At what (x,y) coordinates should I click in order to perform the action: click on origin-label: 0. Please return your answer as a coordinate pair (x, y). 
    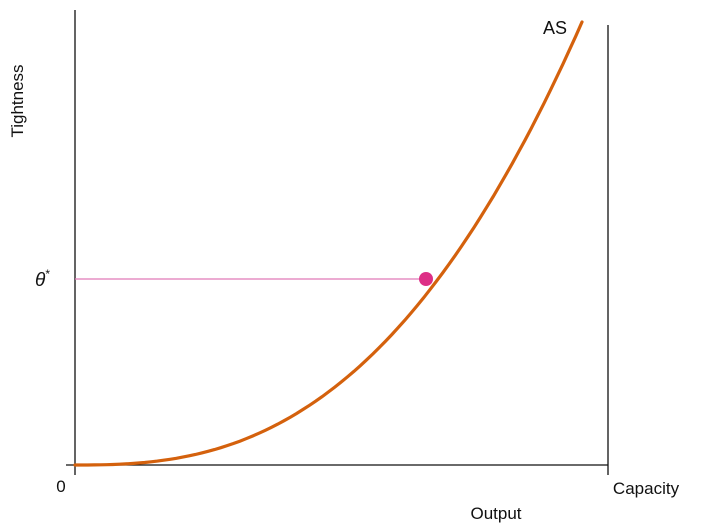
    Looking at the image, I should click on (60, 486).